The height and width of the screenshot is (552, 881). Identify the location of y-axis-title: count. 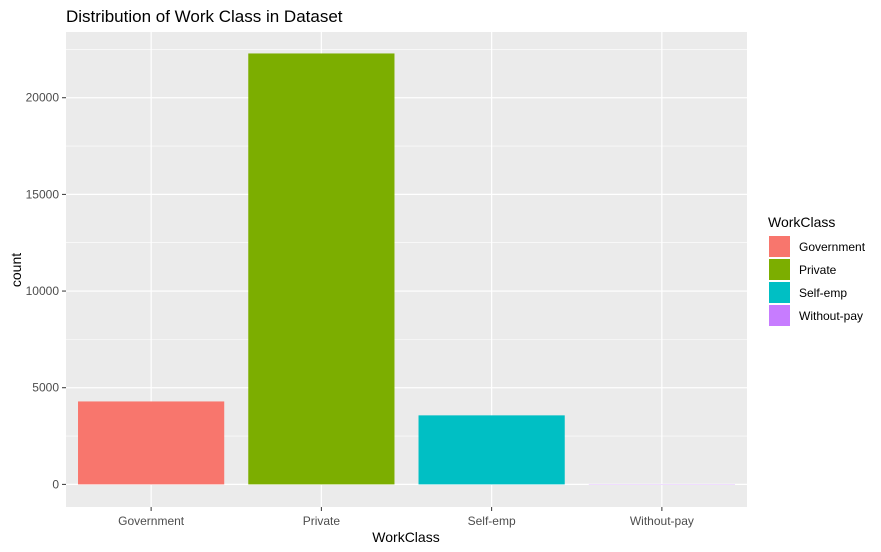
(16, 270).